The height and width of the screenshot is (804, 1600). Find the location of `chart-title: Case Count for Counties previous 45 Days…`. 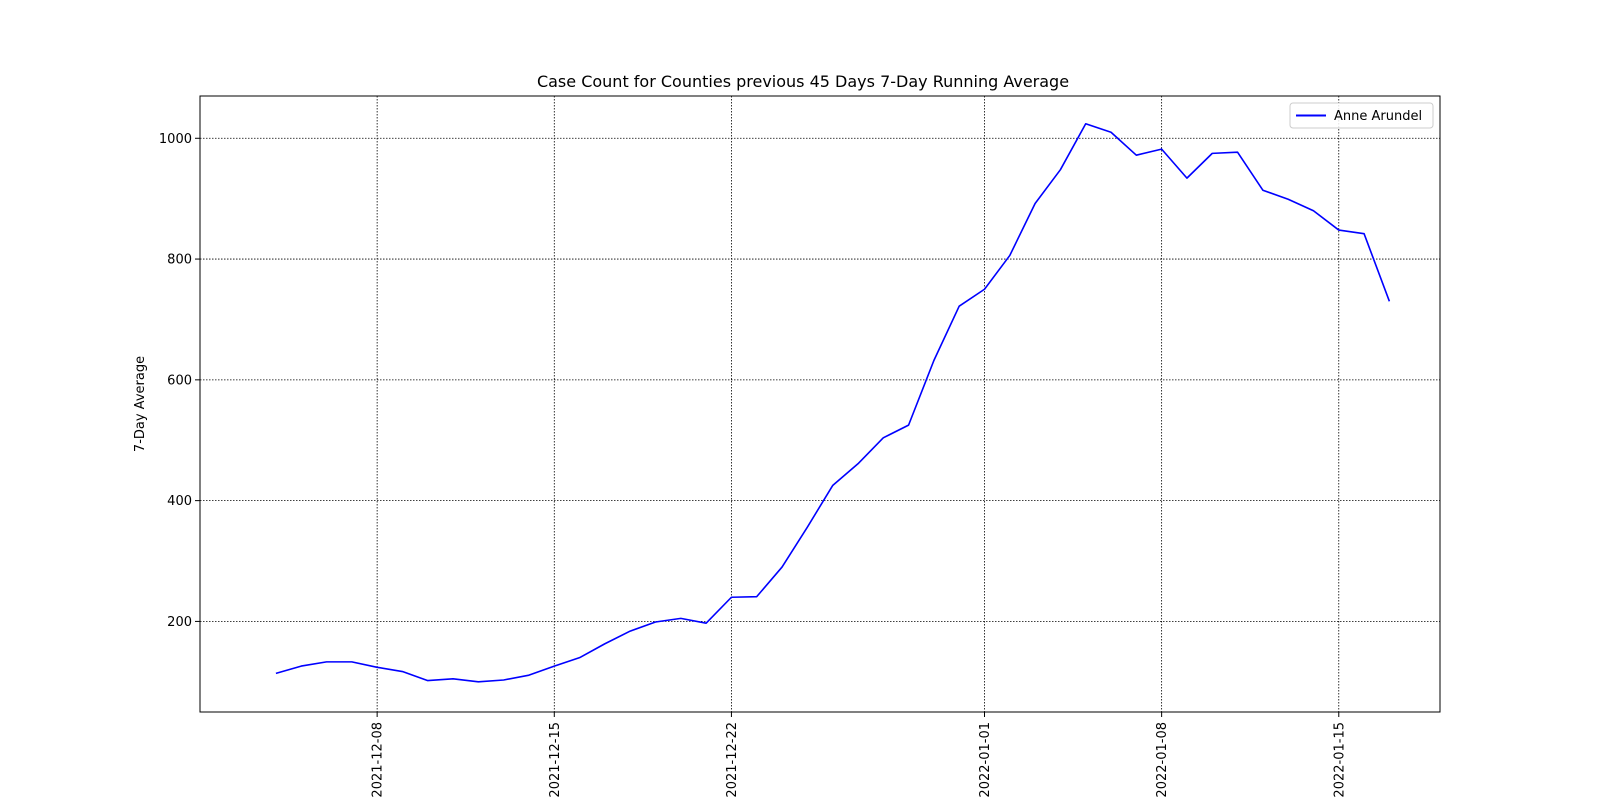

chart-title: Case Count for Counties previous 45 Days… is located at coordinates (803, 81).